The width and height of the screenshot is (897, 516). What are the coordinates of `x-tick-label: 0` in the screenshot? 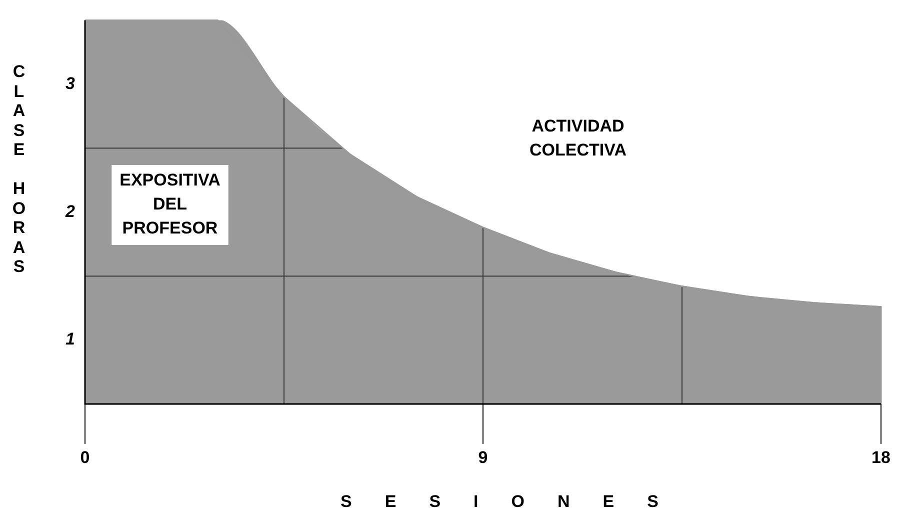 It's located at (85, 457).